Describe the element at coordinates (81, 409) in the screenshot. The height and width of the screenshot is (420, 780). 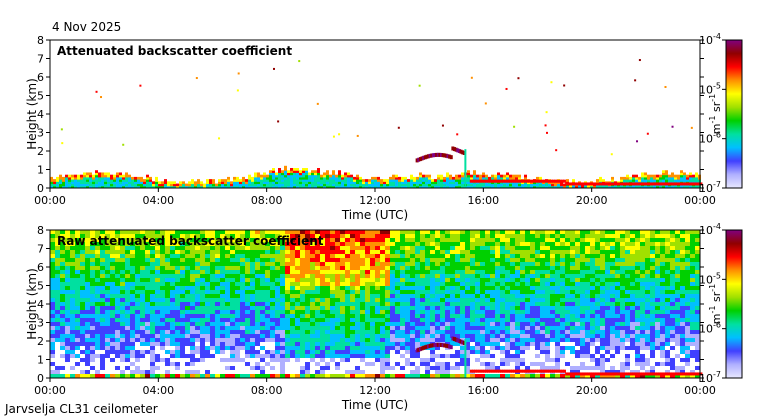
I see `instrument-label: Jarvselja CL31 ceilometer` at that location.